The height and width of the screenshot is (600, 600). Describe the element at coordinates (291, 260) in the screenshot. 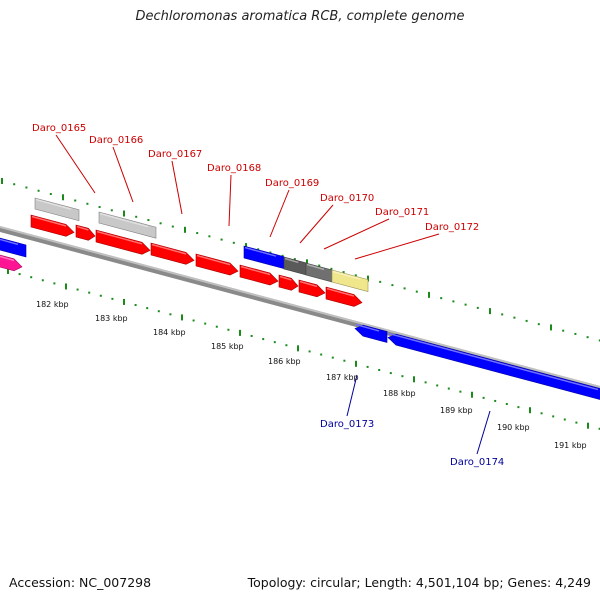

I see `gene-daro-0170-highlight` at that location.